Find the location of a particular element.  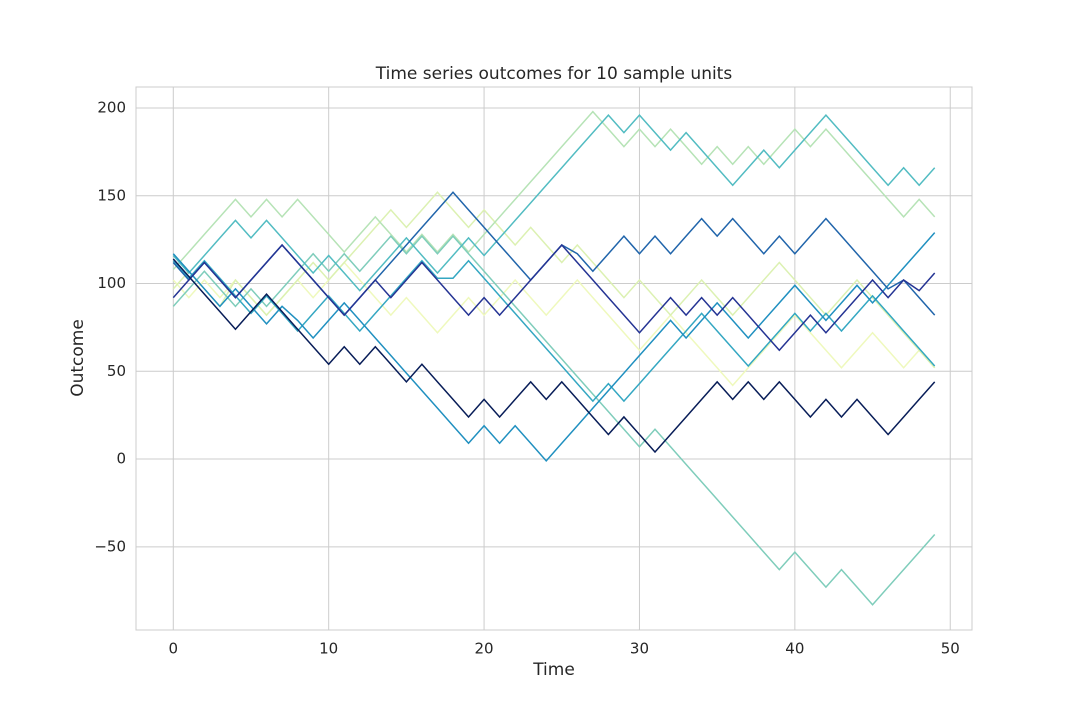

y-tick-label: 100 is located at coordinates (111, 283).